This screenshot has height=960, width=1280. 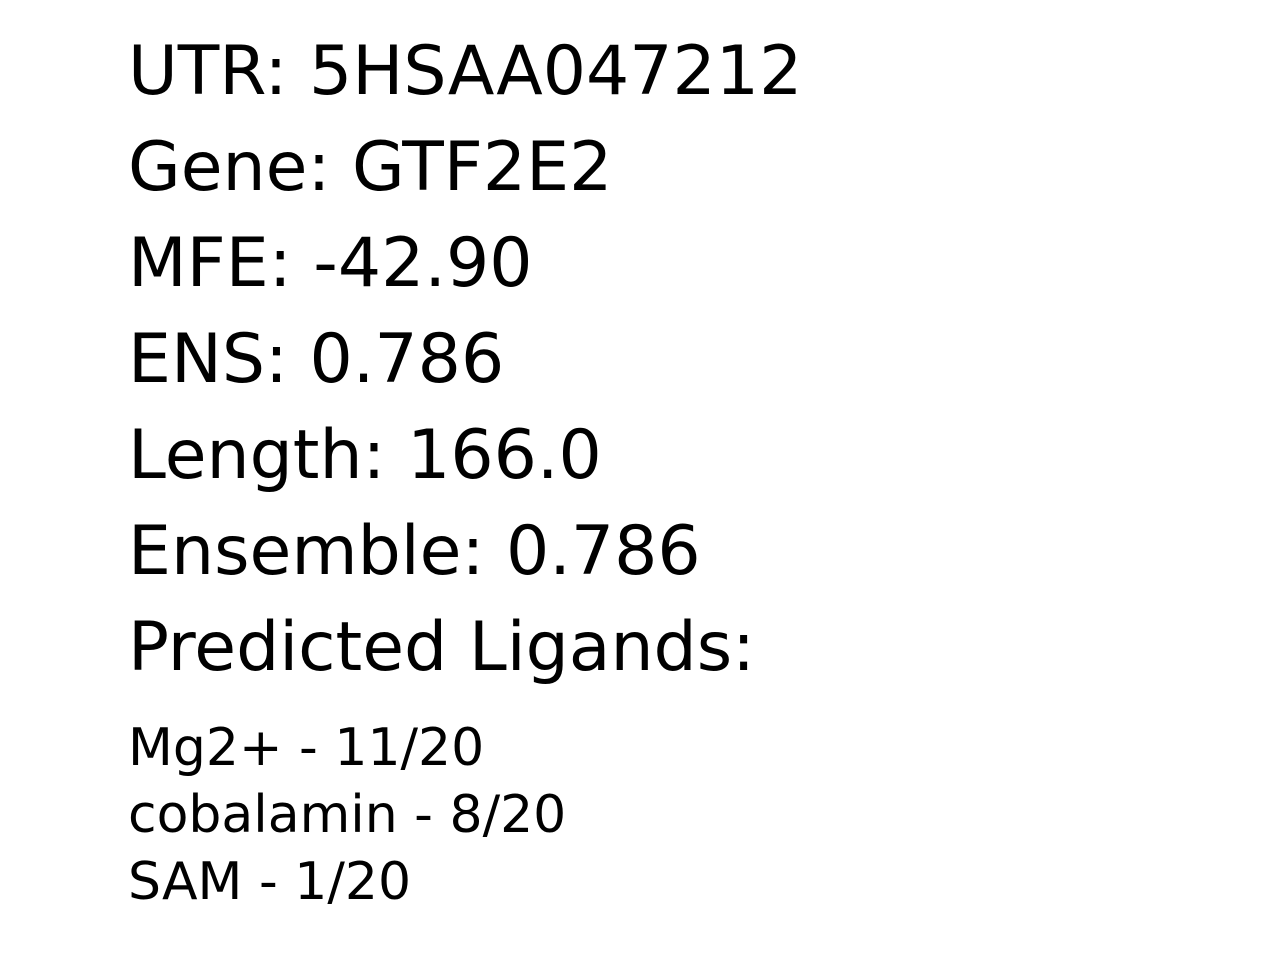 I want to click on mfe-line: MFE: -42.90, so click(x=330, y=264).